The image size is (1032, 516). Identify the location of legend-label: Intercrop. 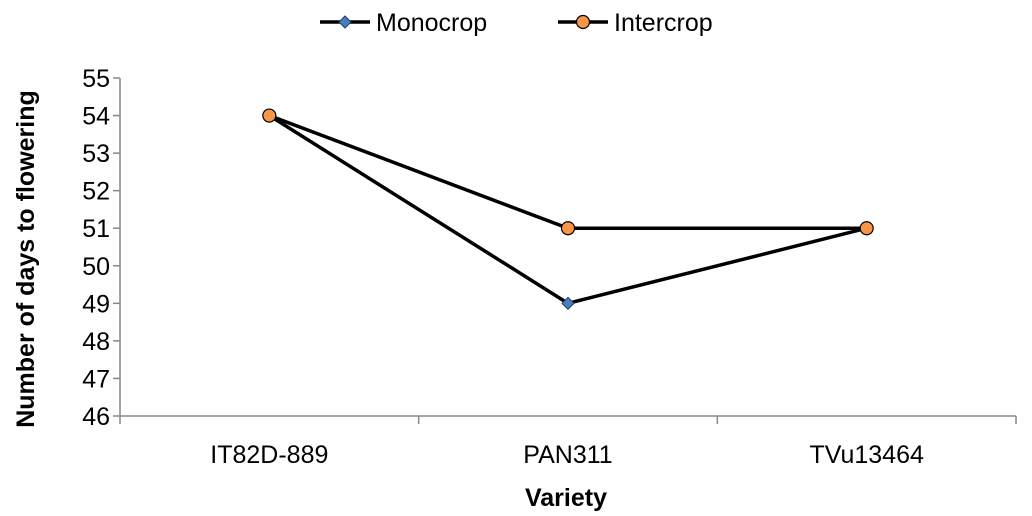
(663, 23).